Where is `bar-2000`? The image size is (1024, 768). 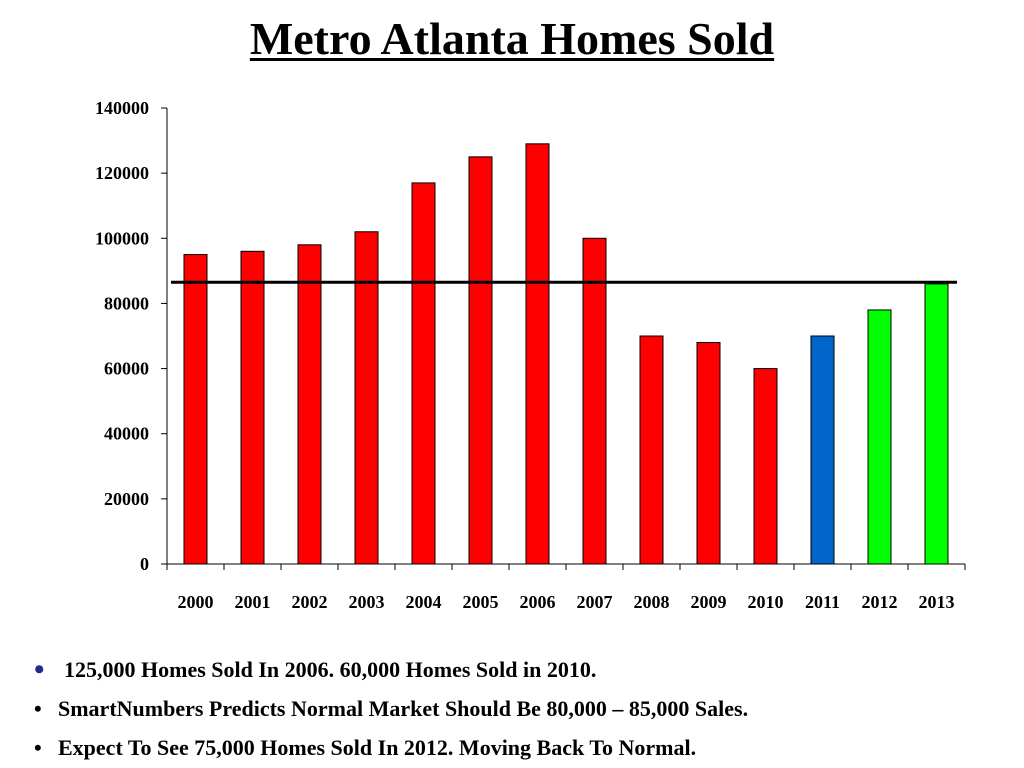 bar-2000 is located at coordinates (195, 409).